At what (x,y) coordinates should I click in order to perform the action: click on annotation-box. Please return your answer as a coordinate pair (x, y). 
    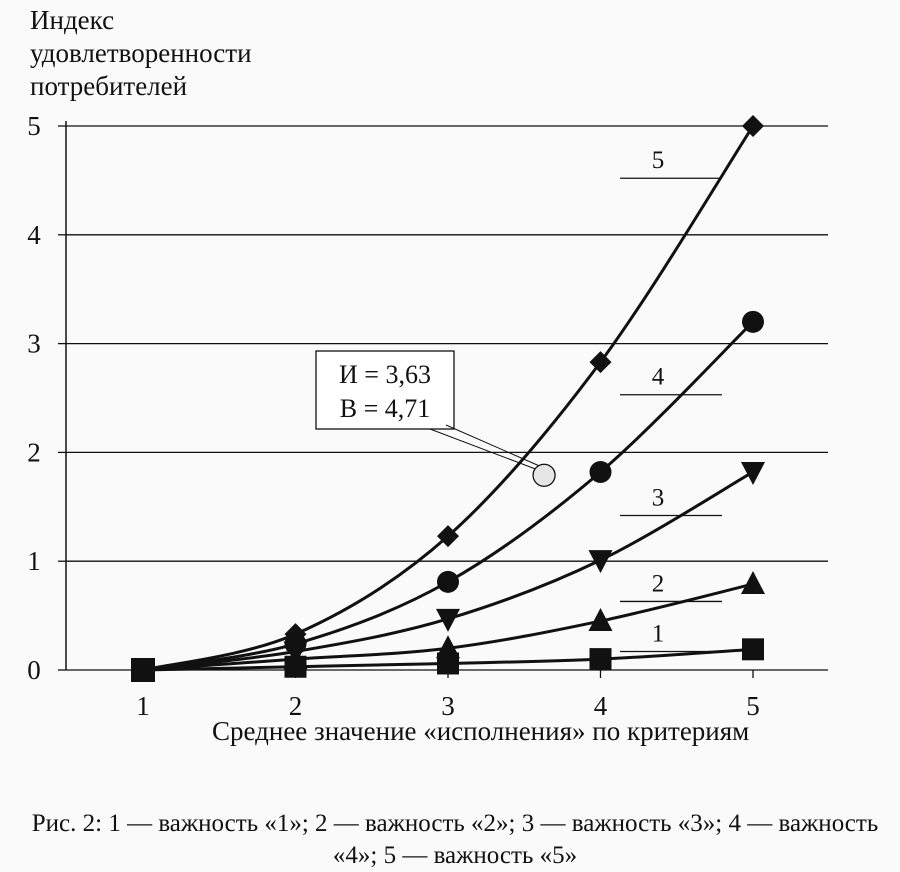
    Looking at the image, I should click on (385, 390).